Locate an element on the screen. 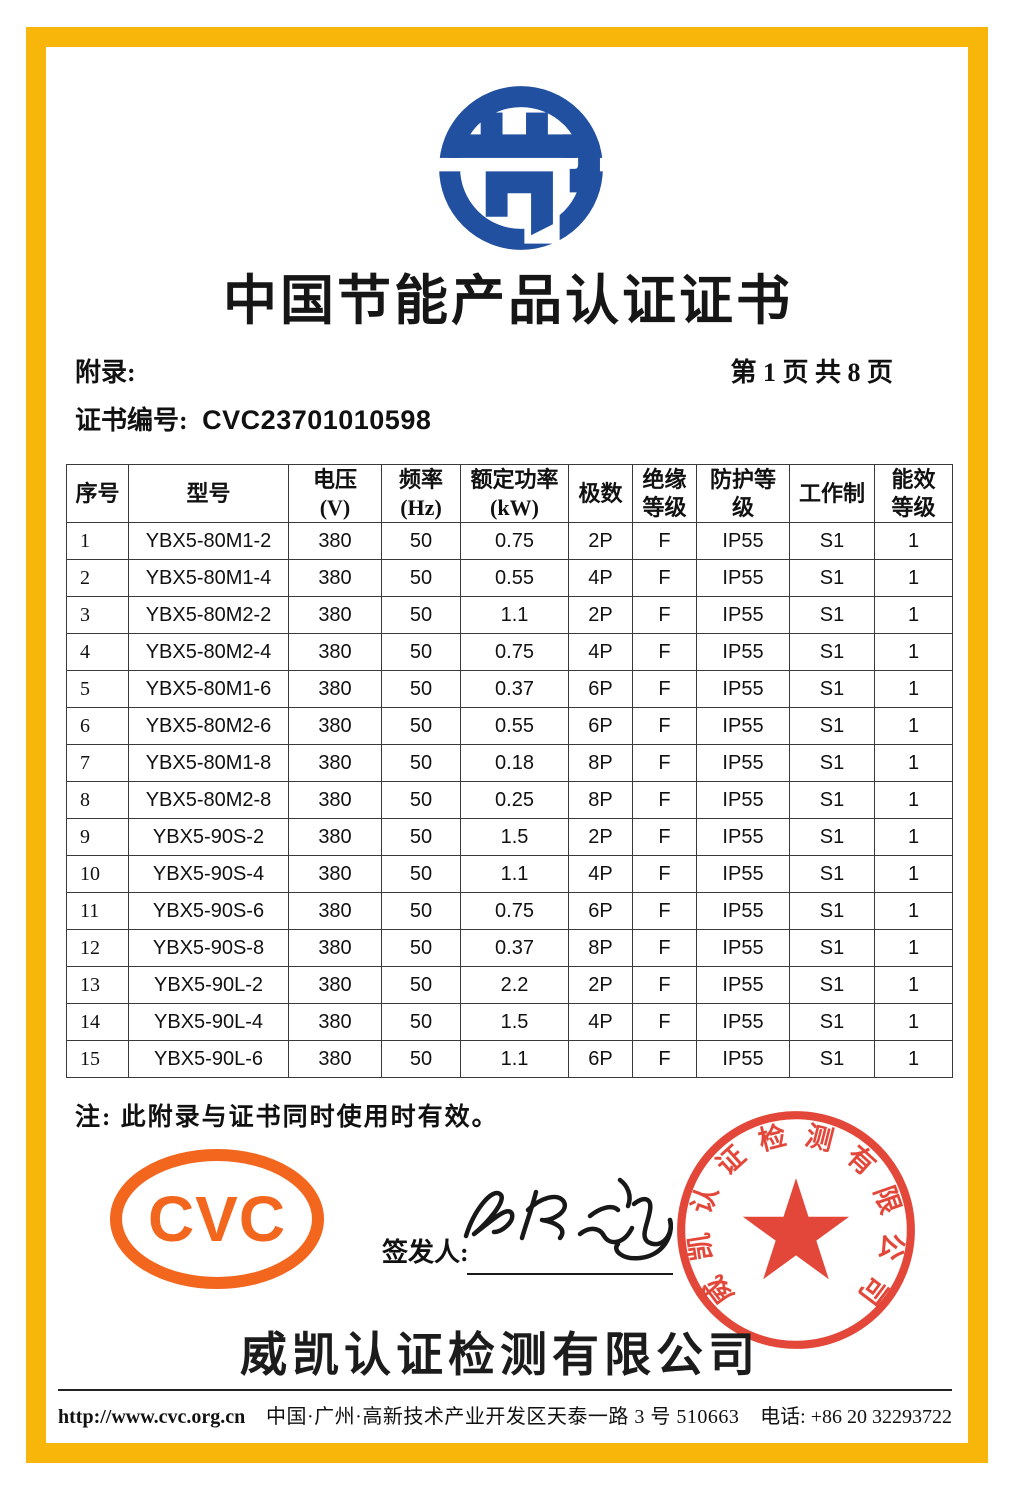 The width and height of the screenshot is (1022, 1496). certificate-number-line: 证书编号: CVC23701010598 is located at coordinates (253, 418).